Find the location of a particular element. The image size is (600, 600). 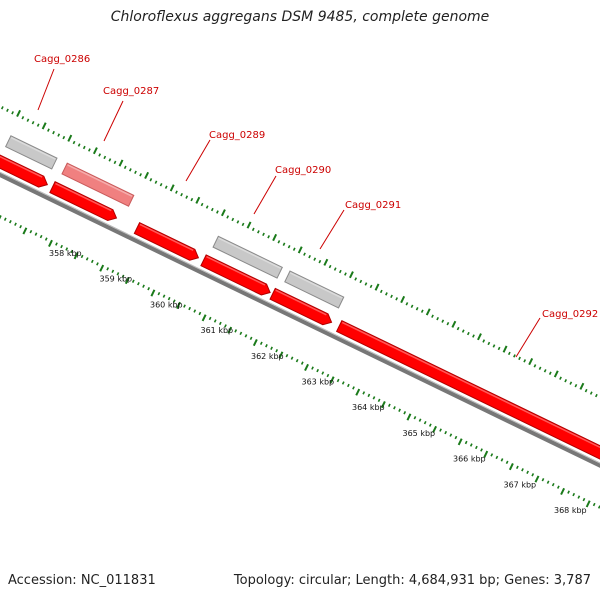

scale-label: 359 kbp is located at coordinates (116, 279).